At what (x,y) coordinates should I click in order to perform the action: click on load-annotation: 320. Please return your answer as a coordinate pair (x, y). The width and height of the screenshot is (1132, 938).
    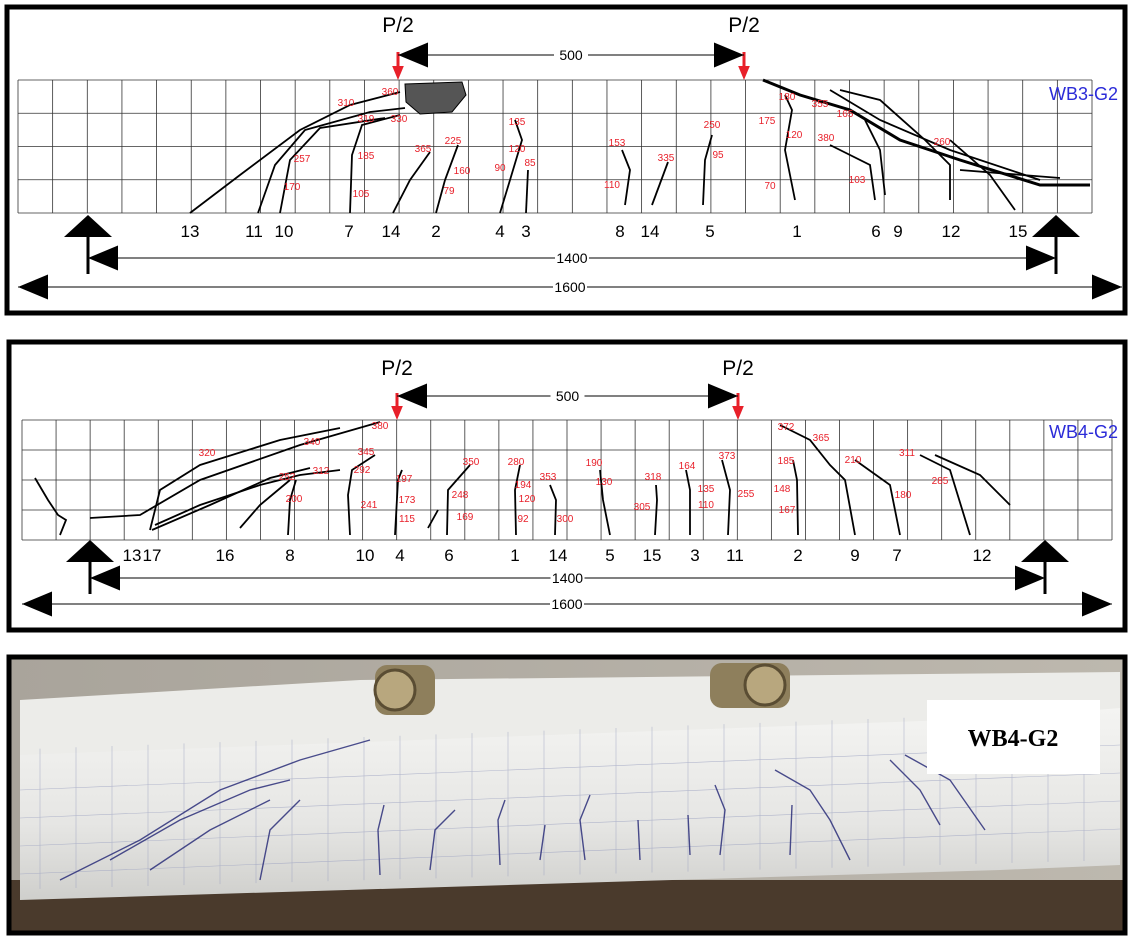
    Looking at the image, I should click on (207, 453).